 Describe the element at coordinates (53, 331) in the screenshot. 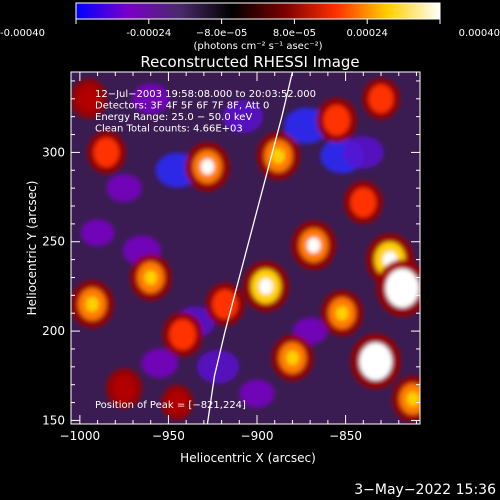

I see `y-tick-label: 200` at that location.